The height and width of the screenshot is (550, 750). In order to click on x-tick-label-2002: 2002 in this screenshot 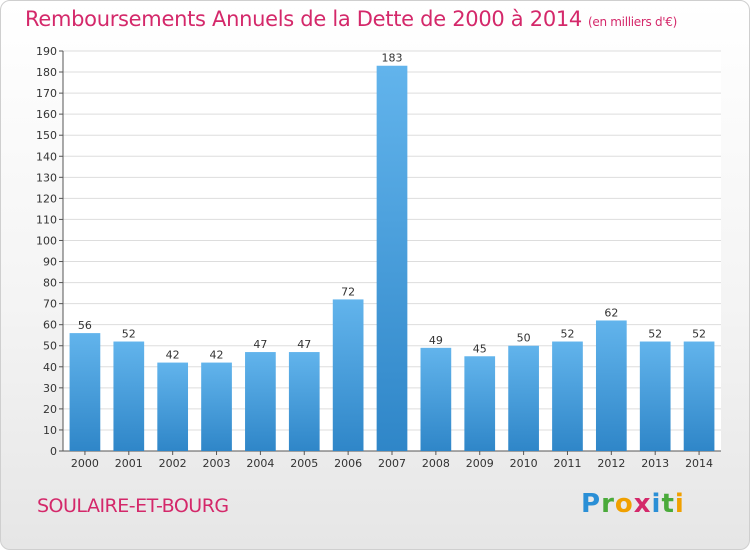, I will do `click(173, 463)`.